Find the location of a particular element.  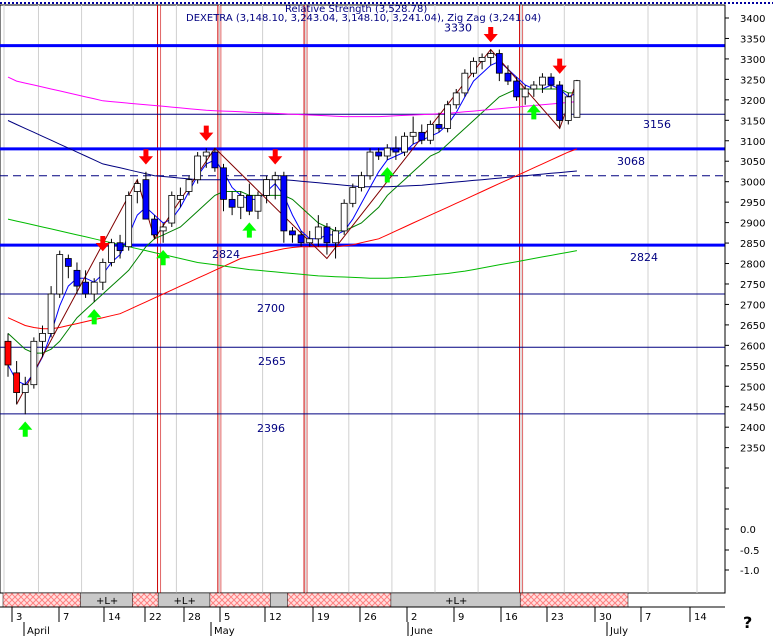

level-label: 3068 is located at coordinates (631, 161).